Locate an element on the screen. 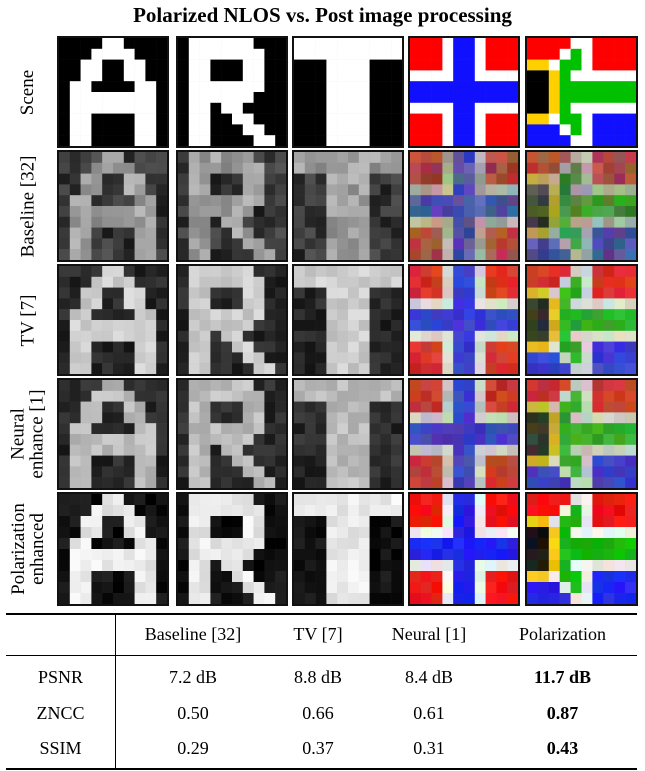 Image resolution: width=645 pixels, height=771 pixels. image-tile is located at coordinates (464, 206).